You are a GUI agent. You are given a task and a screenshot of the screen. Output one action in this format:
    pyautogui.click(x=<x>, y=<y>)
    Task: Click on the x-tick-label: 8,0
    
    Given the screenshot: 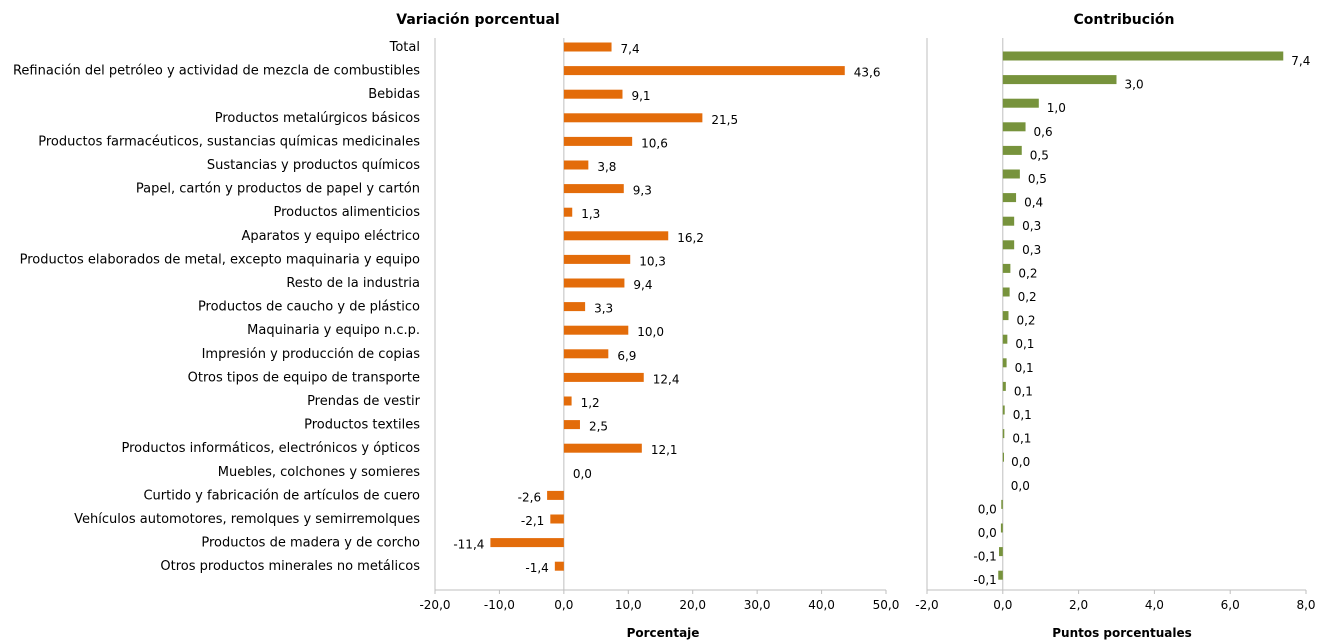 What is the action you would take?
    pyautogui.click(x=1305, y=605)
    